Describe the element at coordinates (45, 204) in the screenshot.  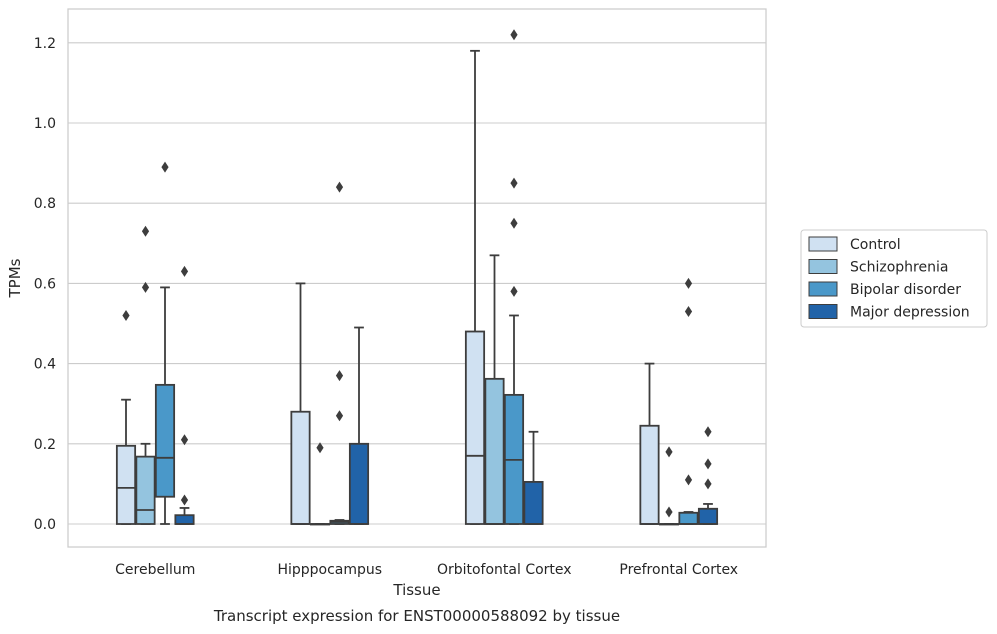
I see `y-tick-label: 0.8` at that location.